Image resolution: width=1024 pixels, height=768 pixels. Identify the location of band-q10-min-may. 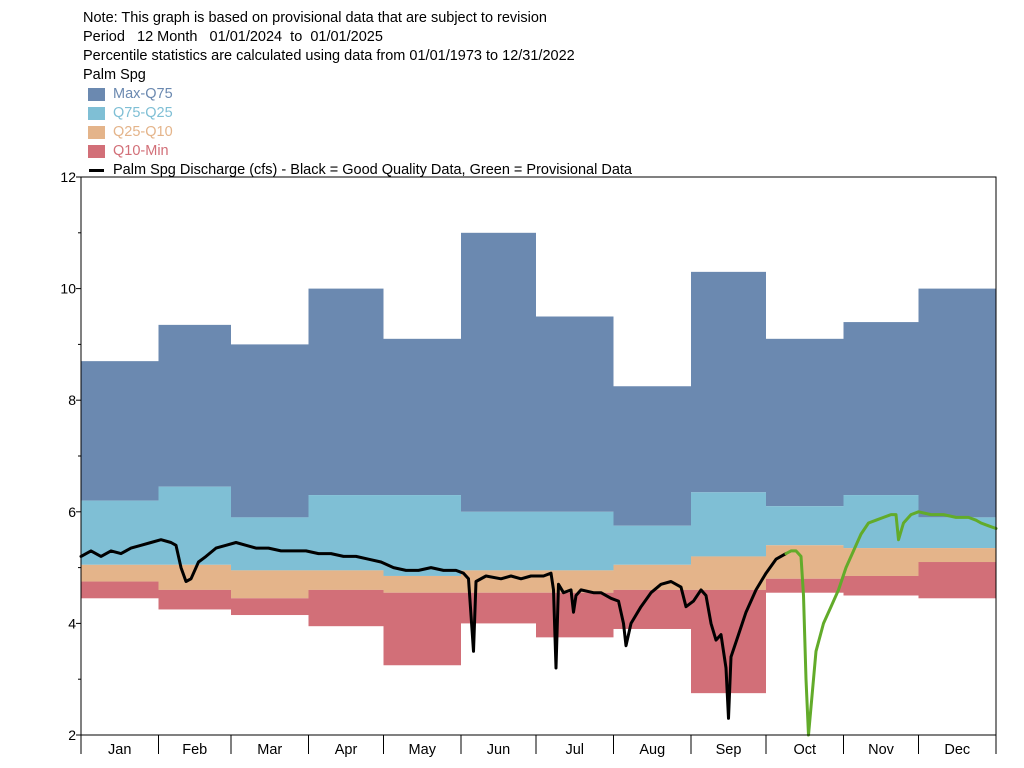
(422, 629).